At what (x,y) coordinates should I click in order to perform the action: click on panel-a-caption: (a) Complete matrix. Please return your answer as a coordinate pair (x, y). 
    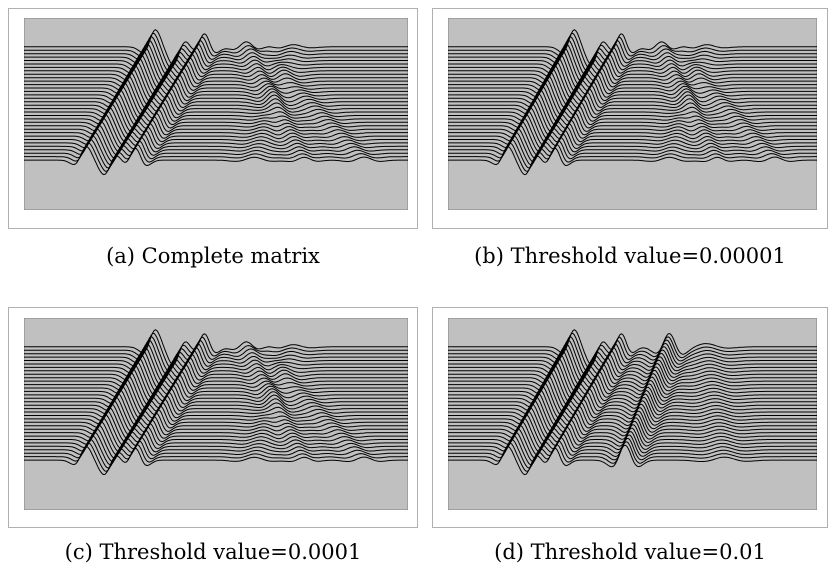
    Looking at the image, I should click on (213, 256).